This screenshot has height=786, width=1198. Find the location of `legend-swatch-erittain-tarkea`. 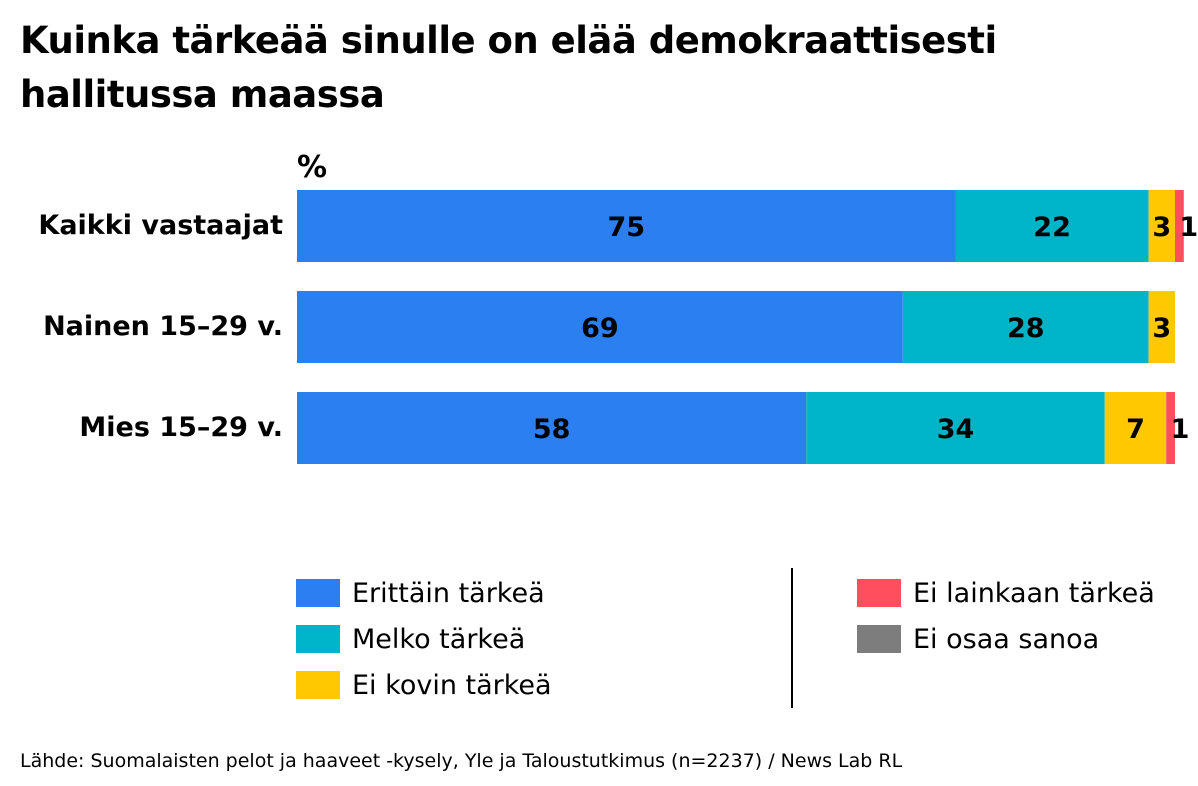

legend-swatch-erittain-tarkea is located at coordinates (318, 593).